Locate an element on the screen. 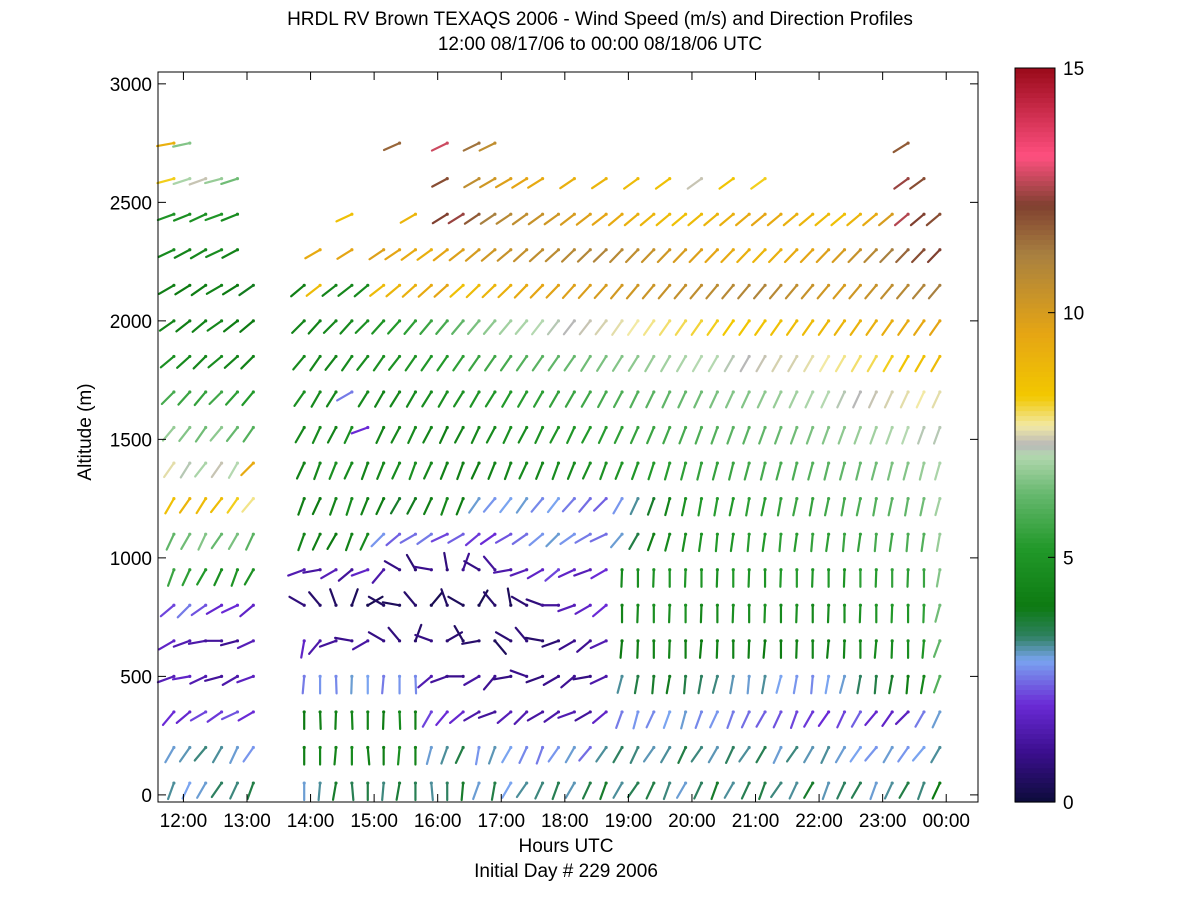 The image size is (1200, 900). y-tick-label: 2000 is located at coordinates (131, 322).